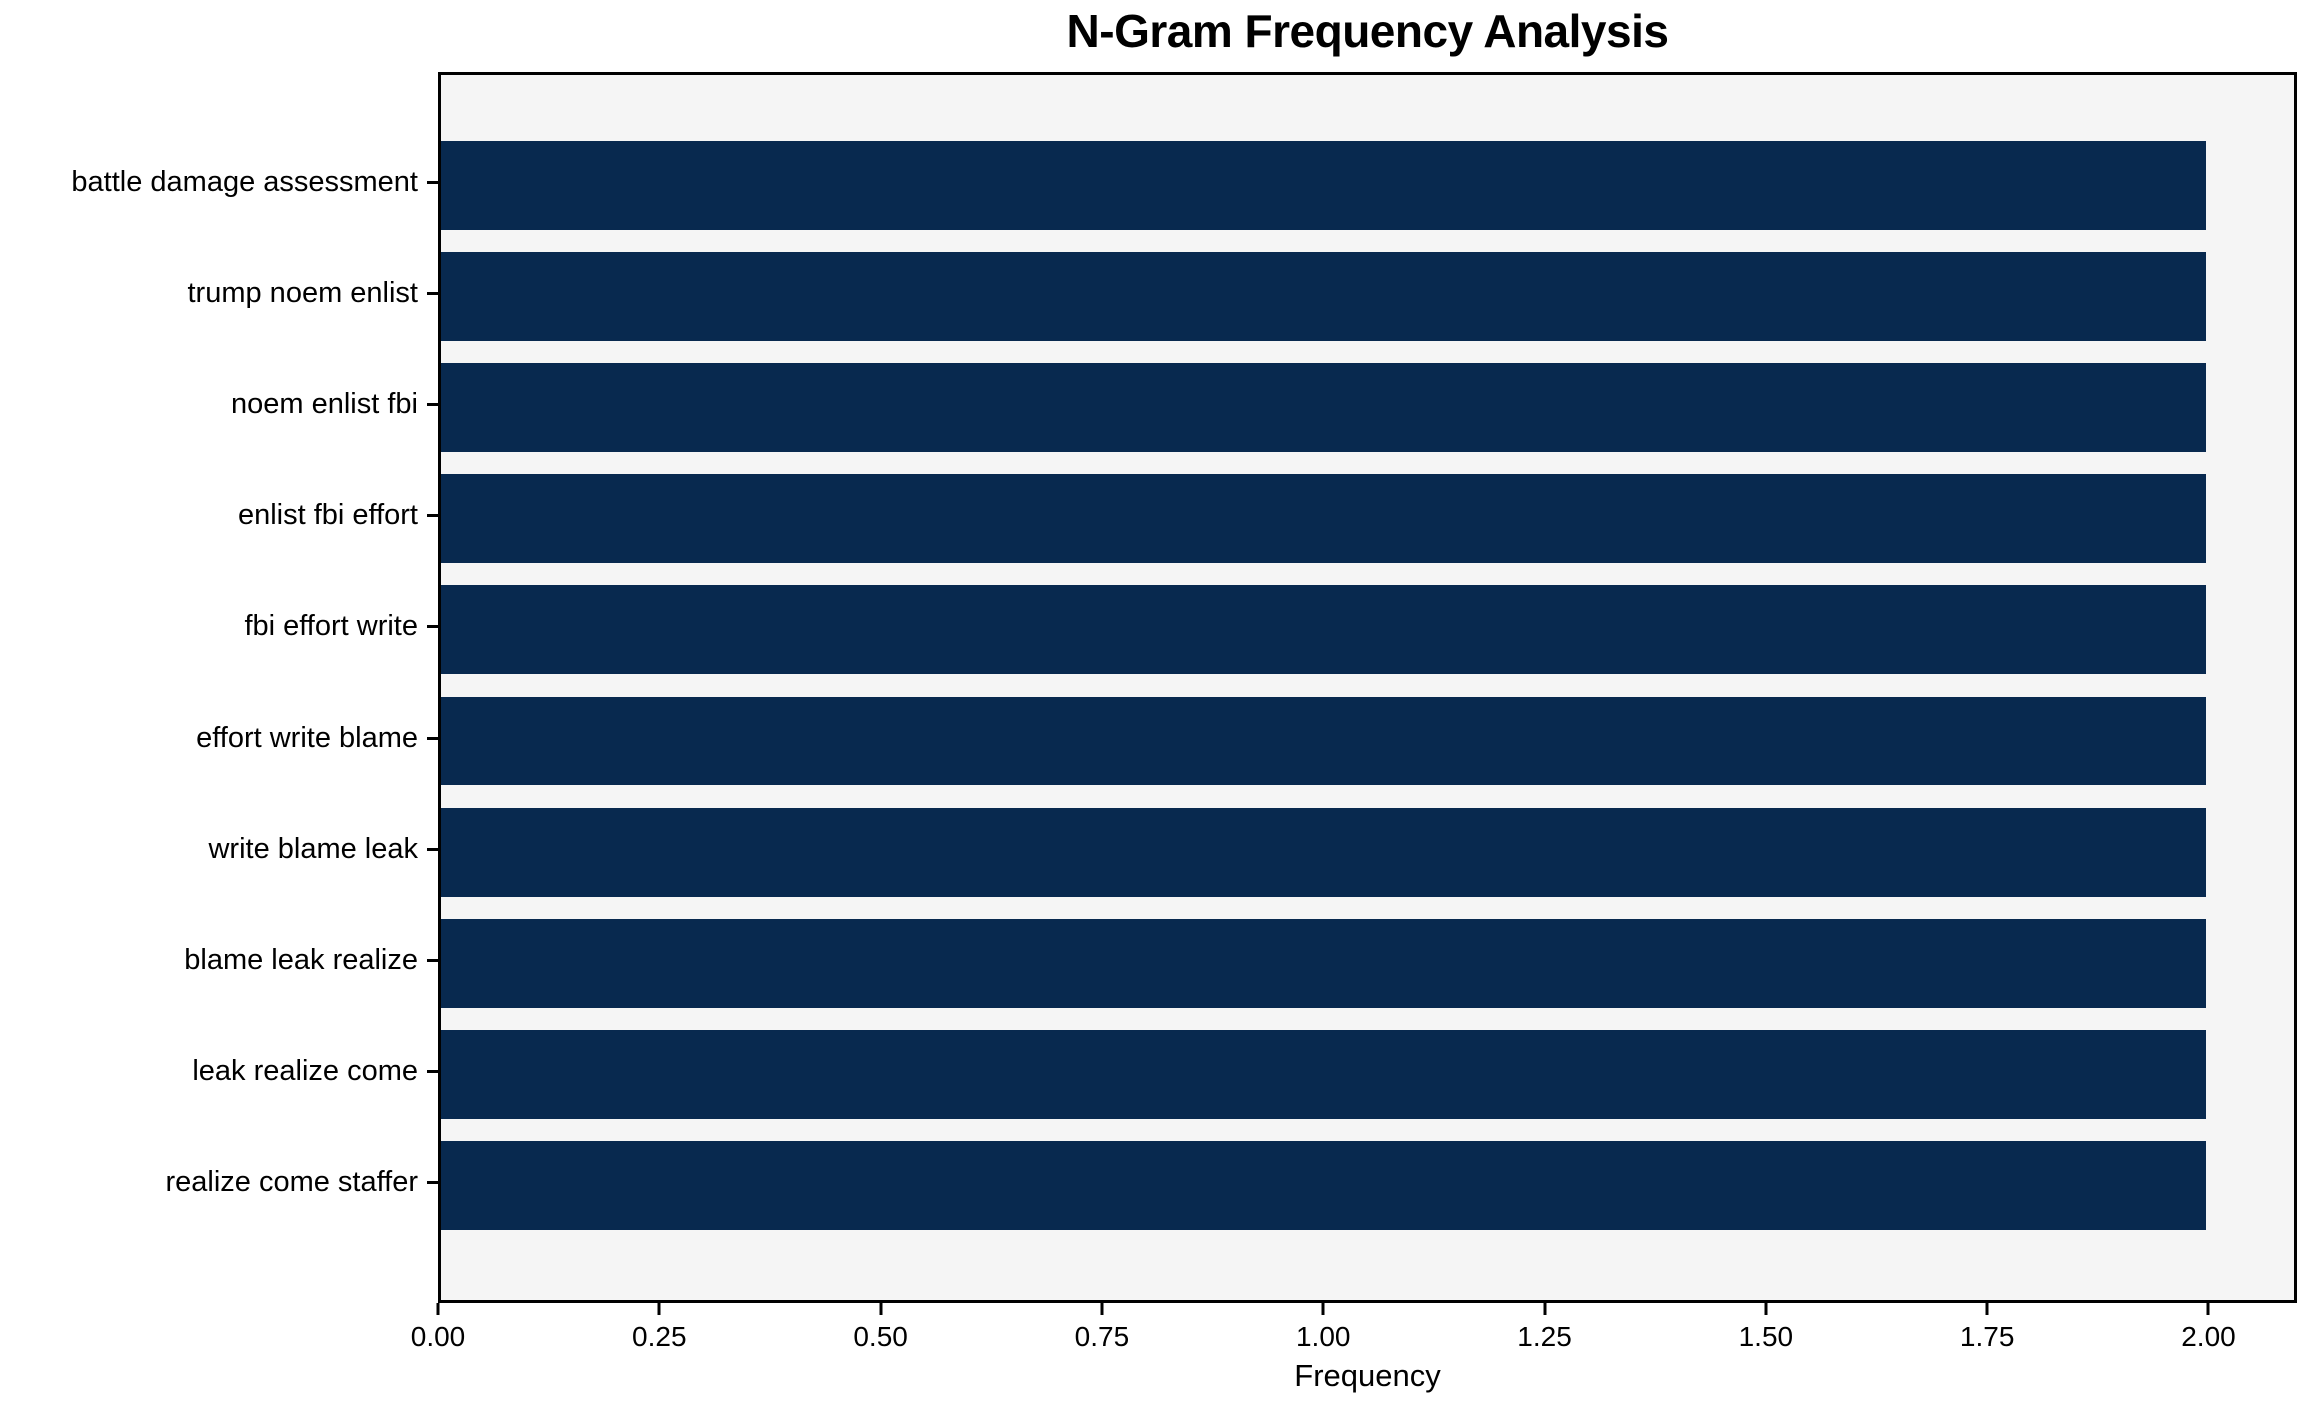  I want to click on y-label-row: leak realize come, so click(219, 1071).